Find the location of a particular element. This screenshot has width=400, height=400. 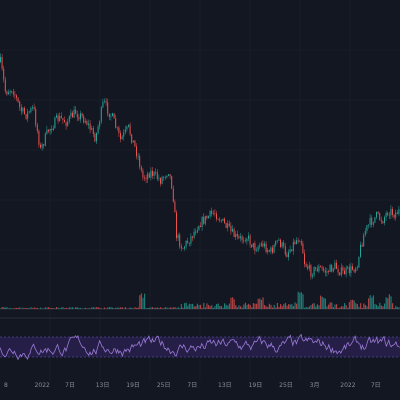

rsi-panel is located at coordinates (200, 347).